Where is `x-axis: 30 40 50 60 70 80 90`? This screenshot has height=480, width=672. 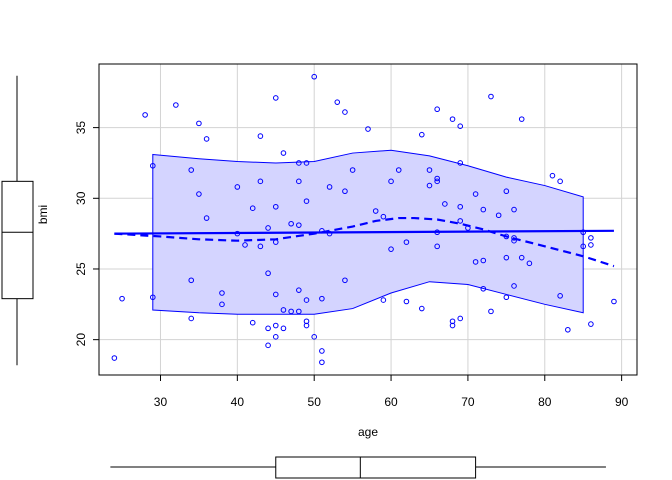 x-axis: 30 40 50 60 70 80 90 is located at coordinates (391, 391).